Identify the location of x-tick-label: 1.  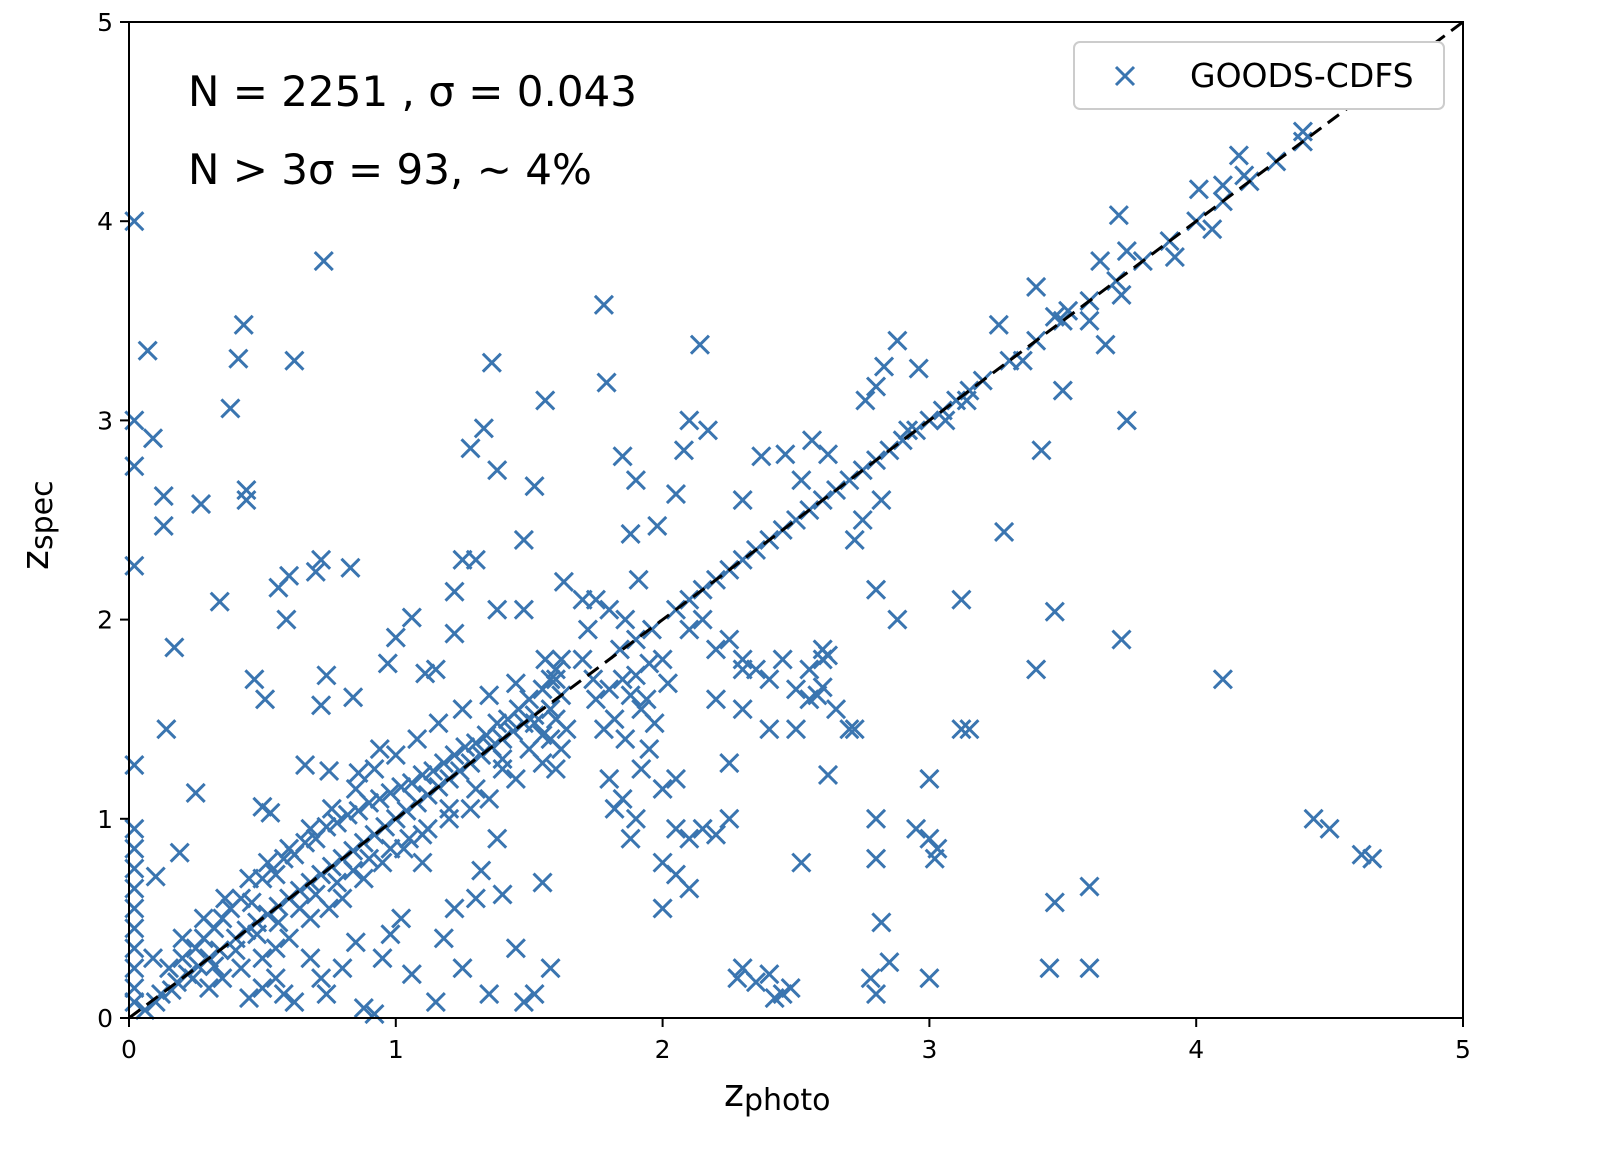
(396, 1049).